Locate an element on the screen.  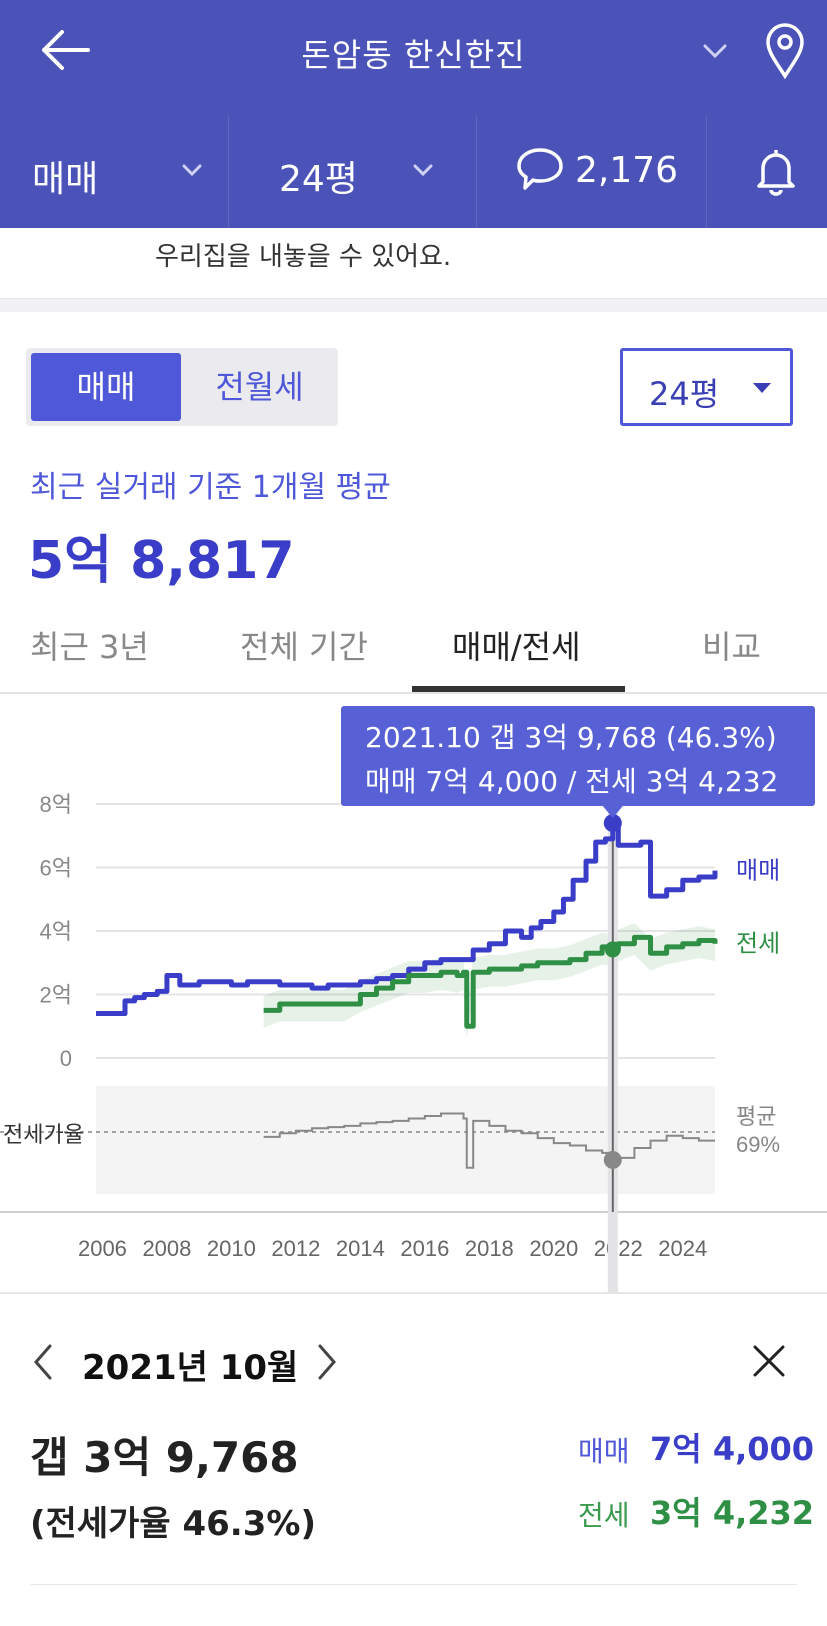
series-line-jeonse is located at coordinates (490, 981).